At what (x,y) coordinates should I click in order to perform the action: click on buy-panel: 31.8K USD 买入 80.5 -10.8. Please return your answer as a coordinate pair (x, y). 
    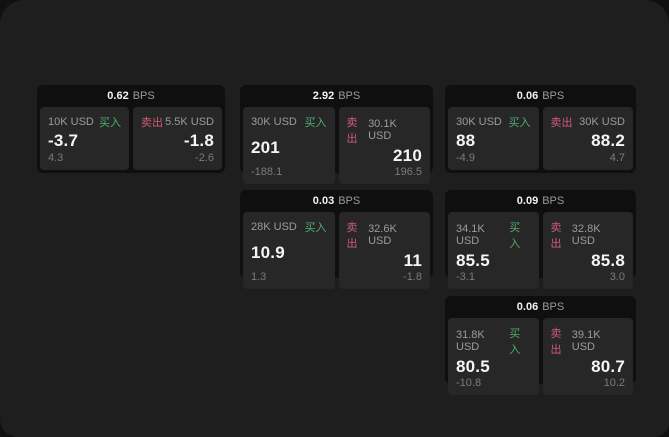
    Looking at the image, I should click on (493, 356).